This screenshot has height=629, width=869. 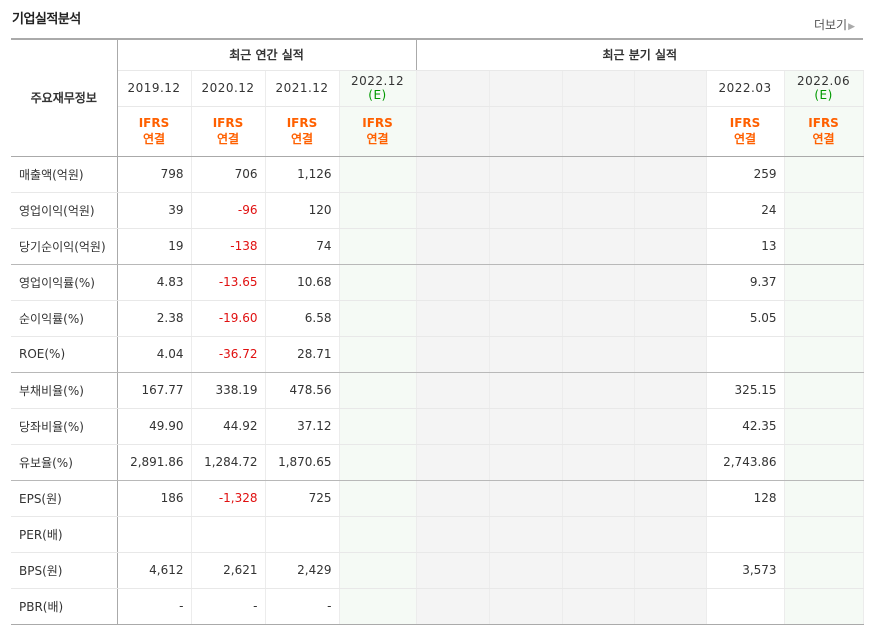 What do you see at coordinates (302, 174) in the screenshot?
I see `table-cell: 1,126` at bounding box center [302, 174].